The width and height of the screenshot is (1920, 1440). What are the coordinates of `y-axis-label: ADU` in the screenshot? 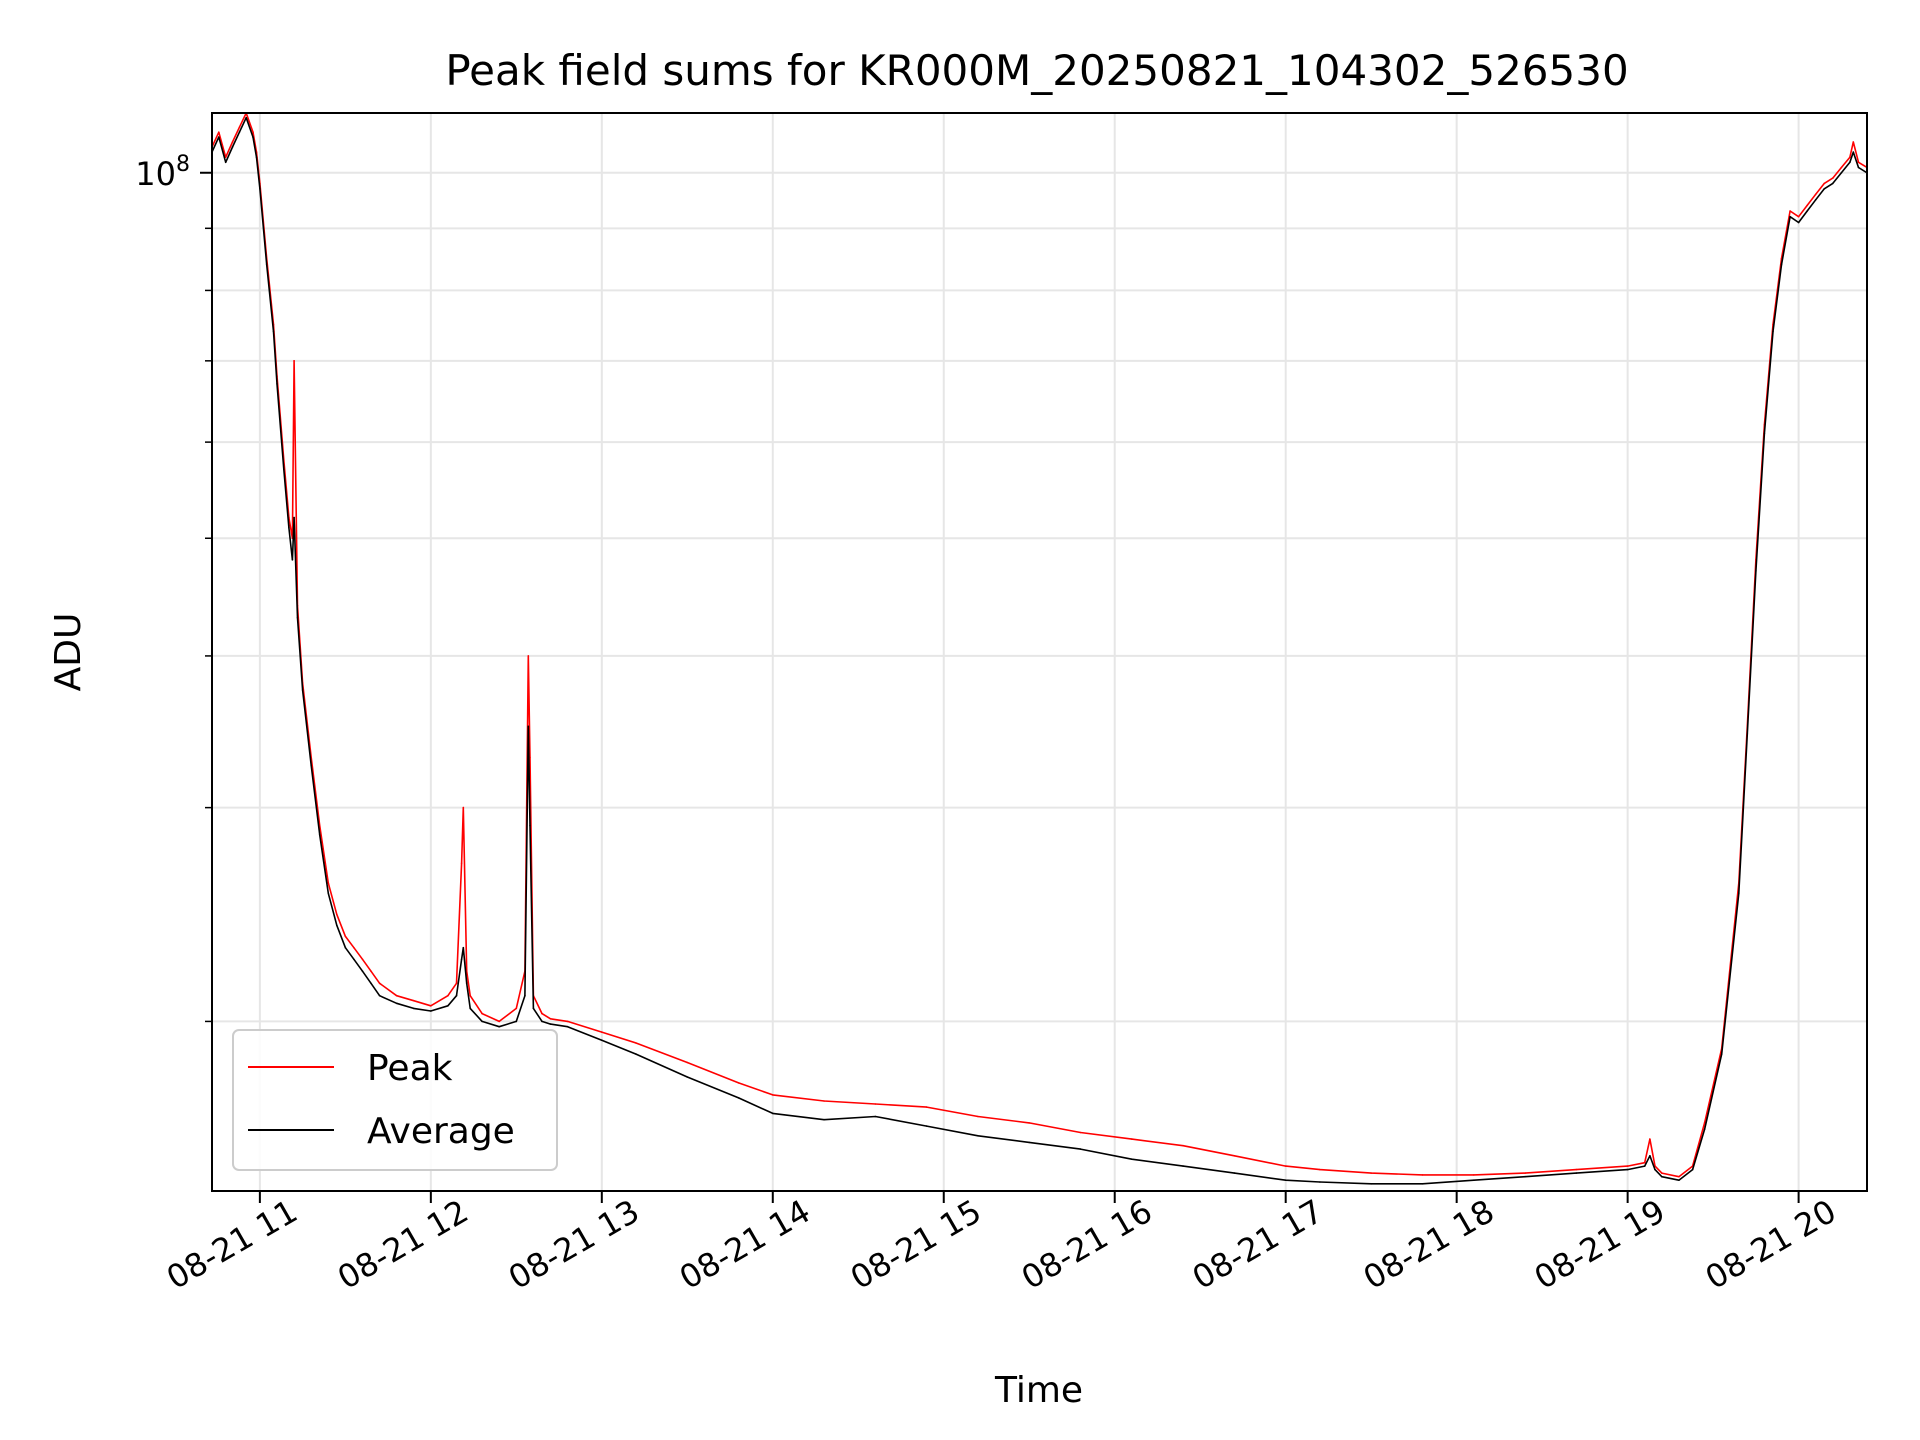 It's located at (68, 652).